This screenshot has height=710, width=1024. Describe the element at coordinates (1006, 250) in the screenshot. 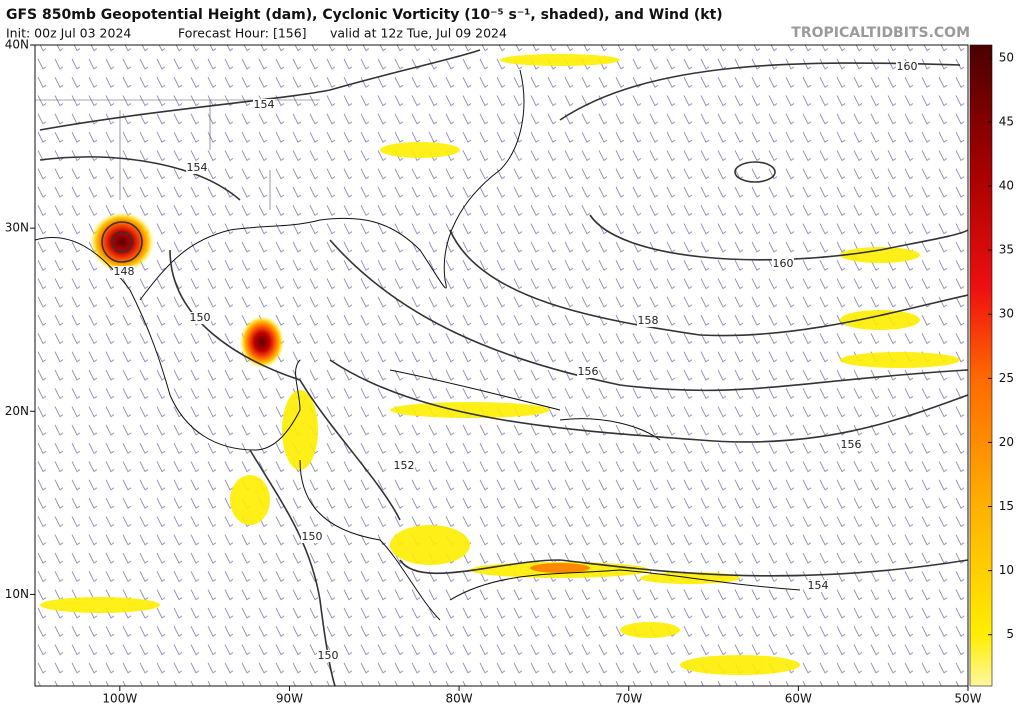

I see `colorbar-tick-label: 35` at that location.